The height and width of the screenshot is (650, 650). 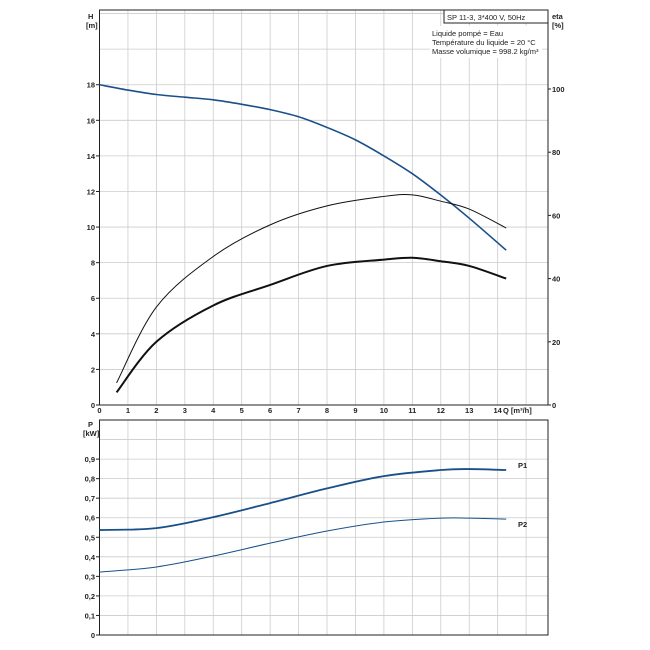 What do you see at coordinates (558, 89) in the screenshot?
I see `y2-tick-label: 100` at bounding box center [558, 89].